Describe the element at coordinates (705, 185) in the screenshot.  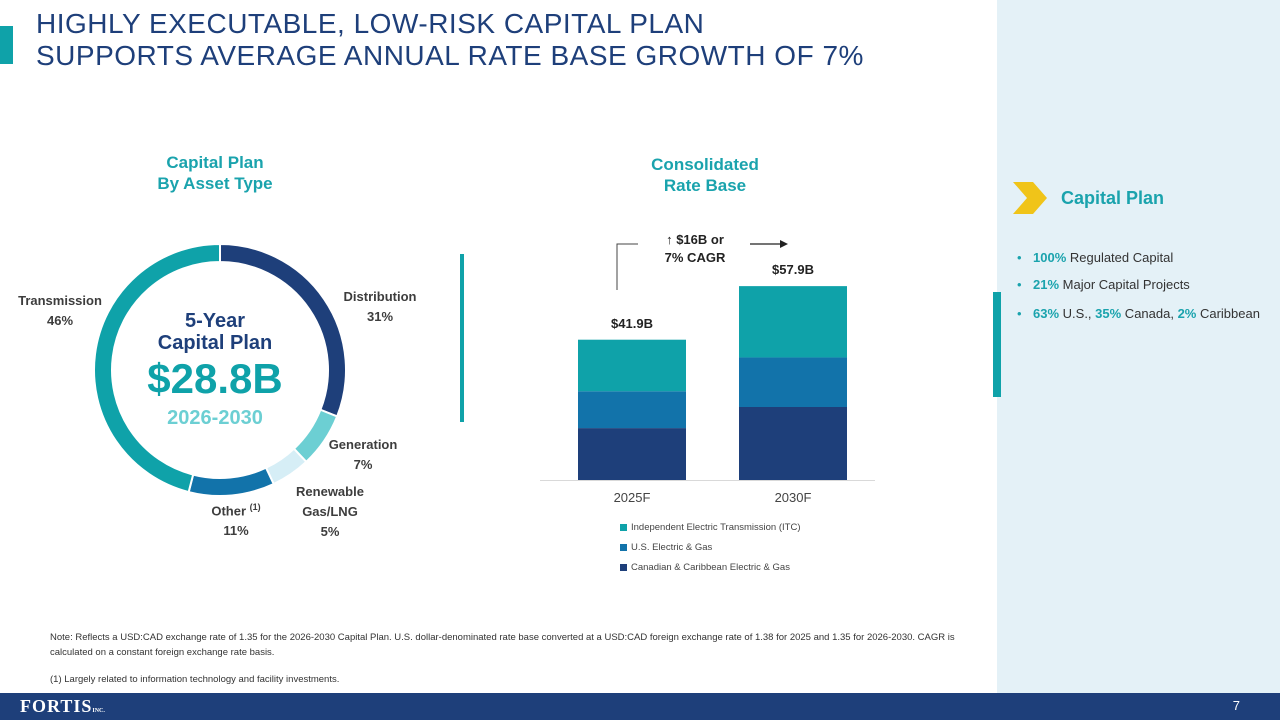
I see `ratebase-heading-line-2: Rate Base` at that location.